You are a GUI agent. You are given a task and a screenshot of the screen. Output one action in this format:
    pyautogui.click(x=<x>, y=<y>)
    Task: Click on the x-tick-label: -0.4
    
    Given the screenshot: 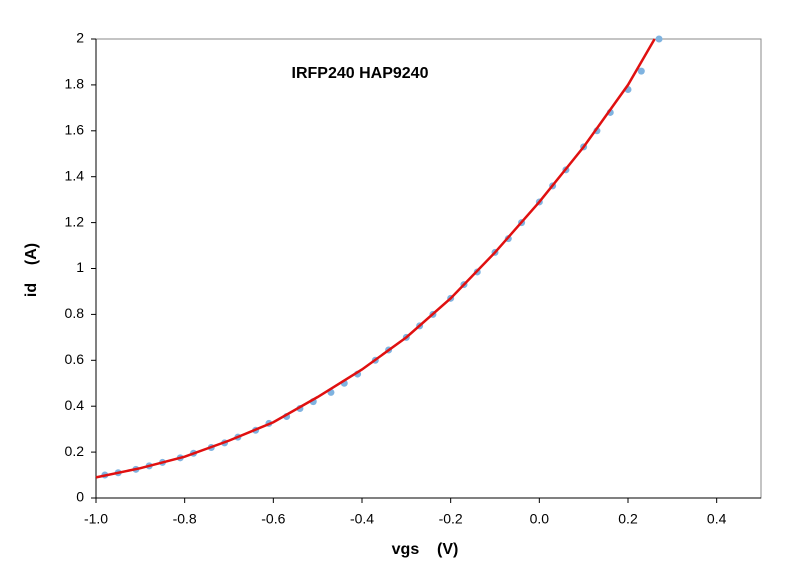 What is the action you would take?
    pyautogui.click(x=362, y=519)
    